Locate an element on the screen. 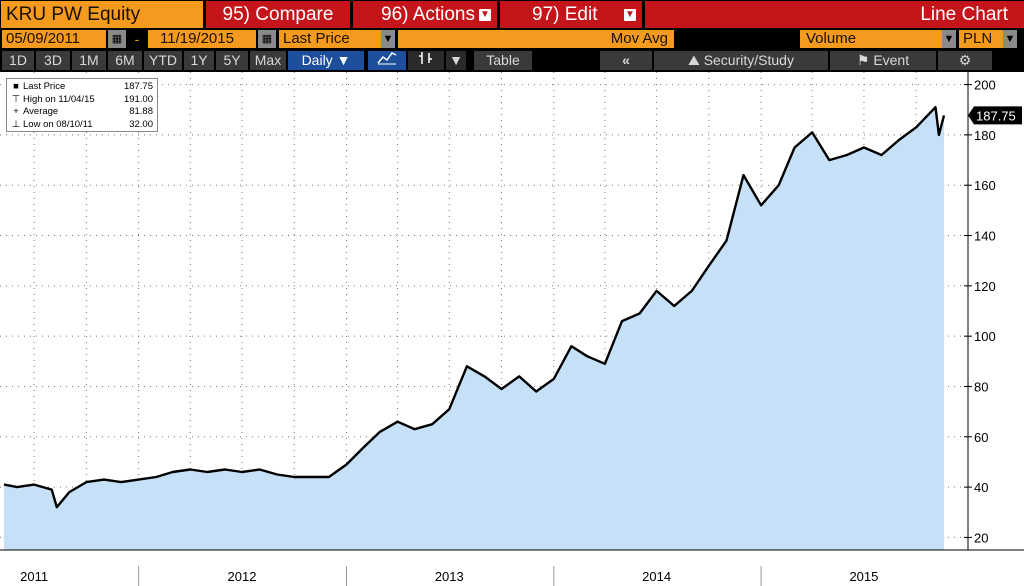 Image resolution: width=1024 pixels, height=586 pixels. ohlc-icon is located at coordinates (425, 58).